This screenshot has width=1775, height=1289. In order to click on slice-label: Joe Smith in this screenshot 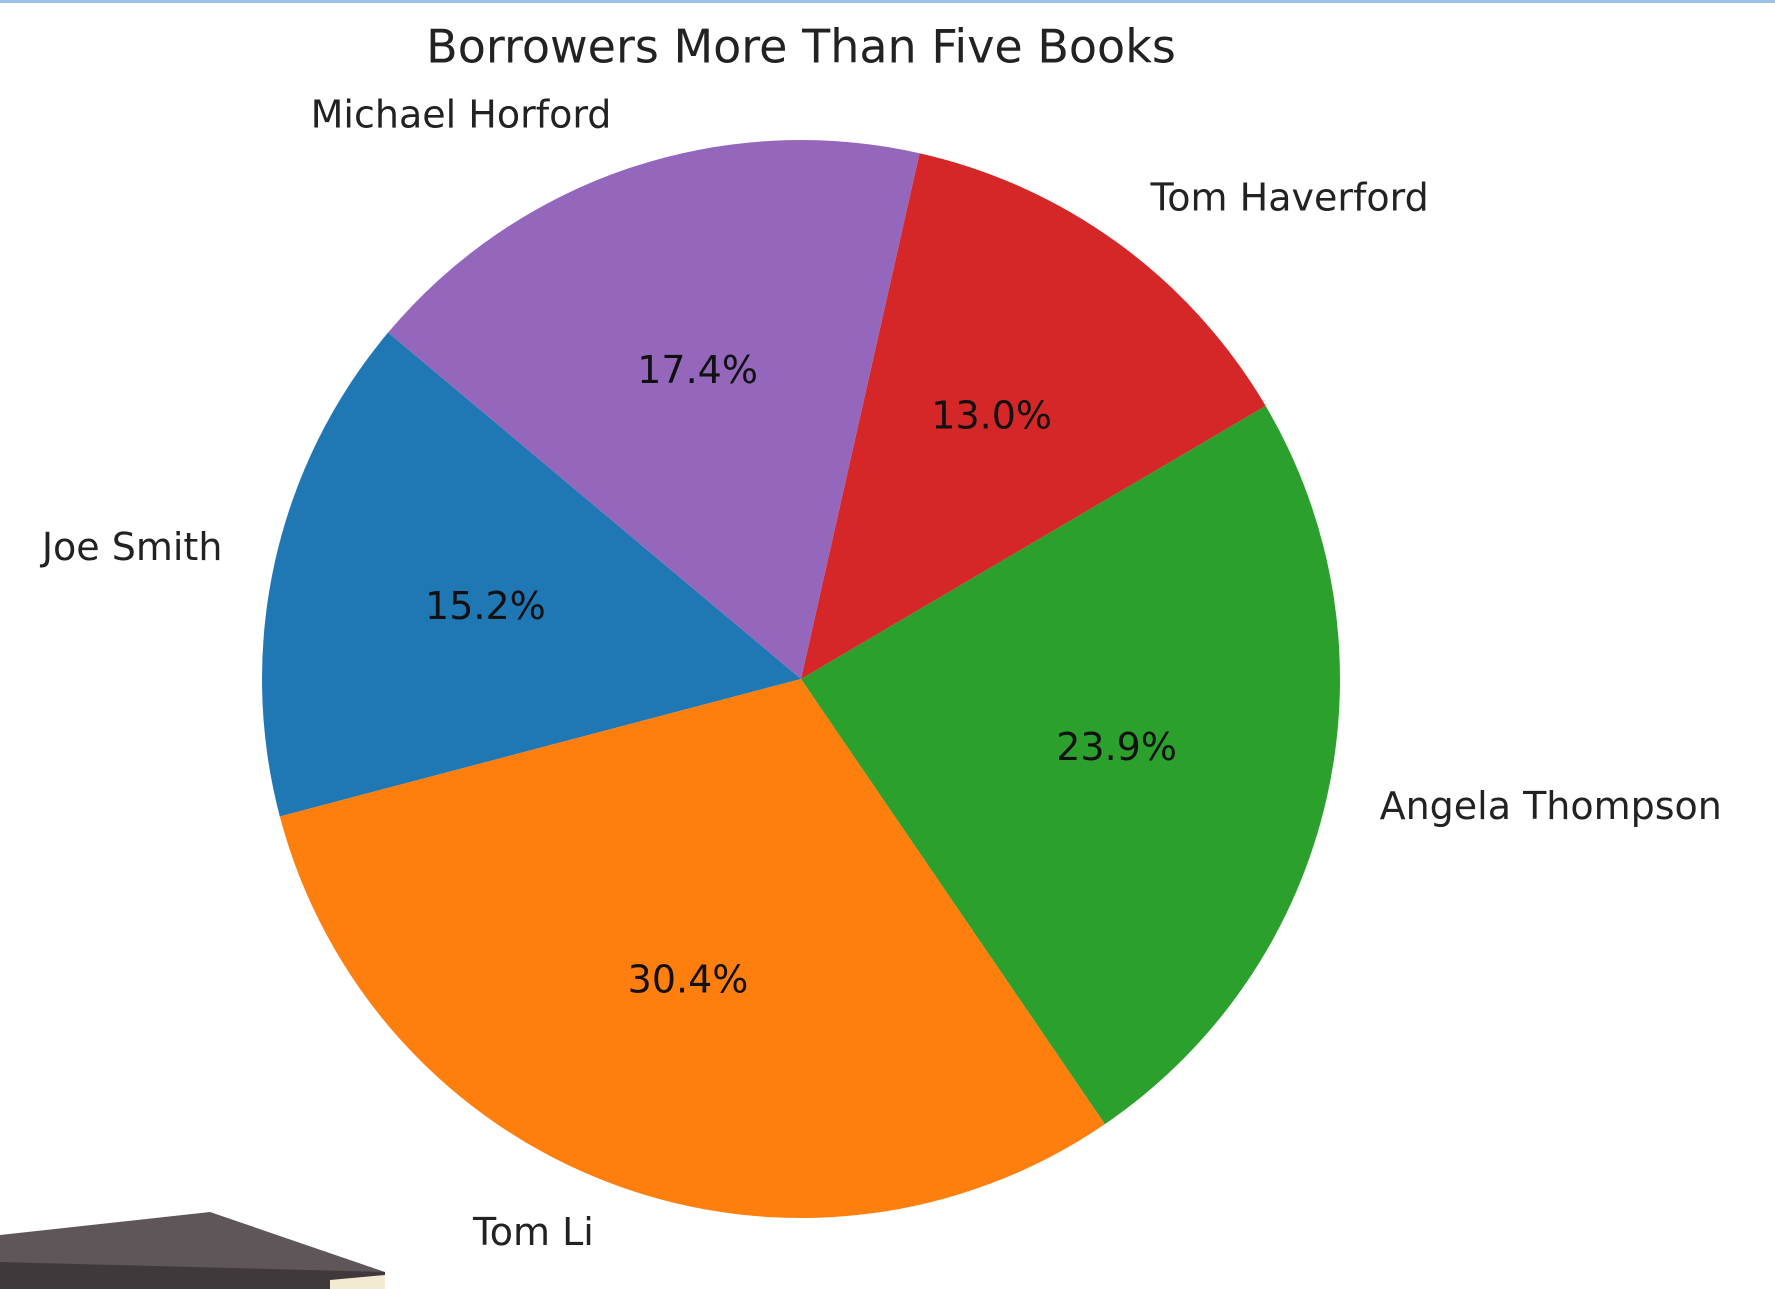, I will do `click(131, 547)`.